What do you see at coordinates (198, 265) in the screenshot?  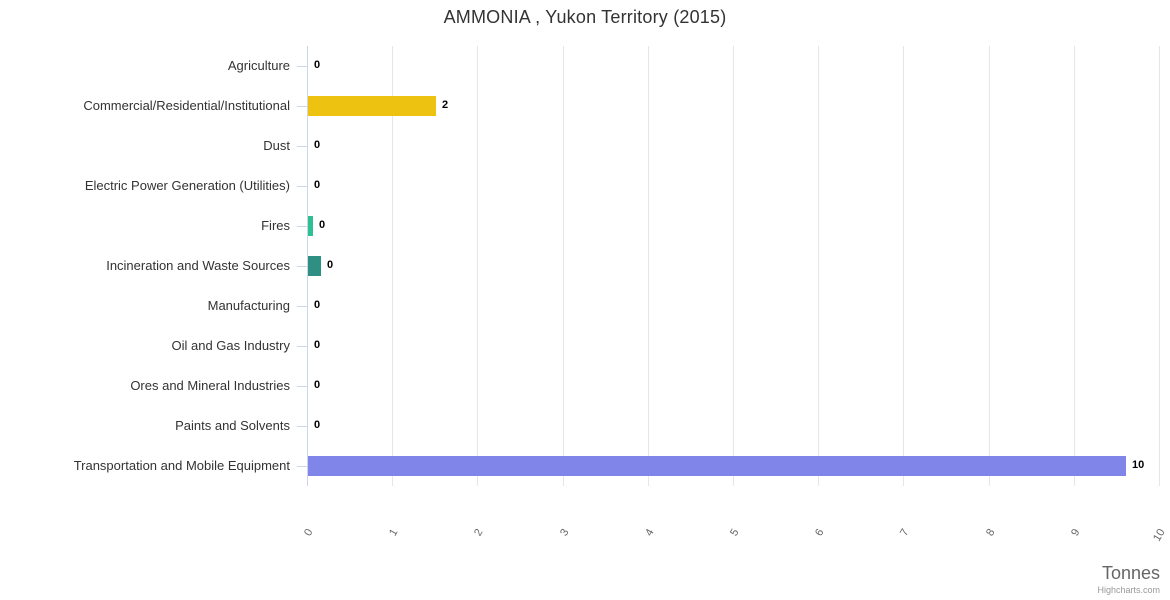 I see `category-label: Incineration and Waste Sources` at bounding box center [198, 265].